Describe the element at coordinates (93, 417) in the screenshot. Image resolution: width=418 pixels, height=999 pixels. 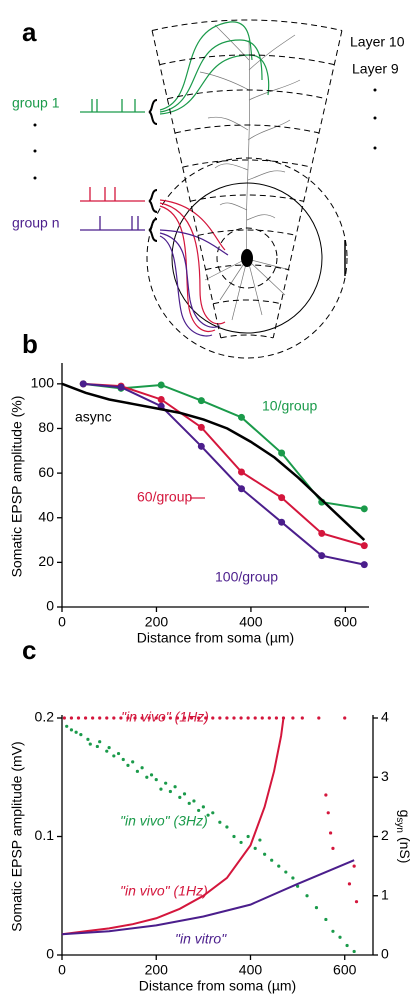
I see `series-label: async` at that location.